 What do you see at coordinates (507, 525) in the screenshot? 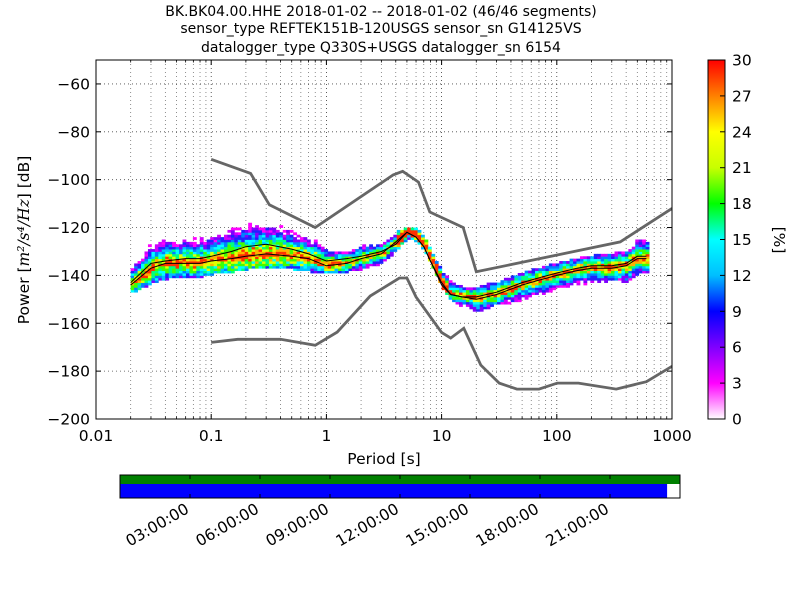
I see `coverage-time-label: 18:00:00` at bounding box center [507, 525].